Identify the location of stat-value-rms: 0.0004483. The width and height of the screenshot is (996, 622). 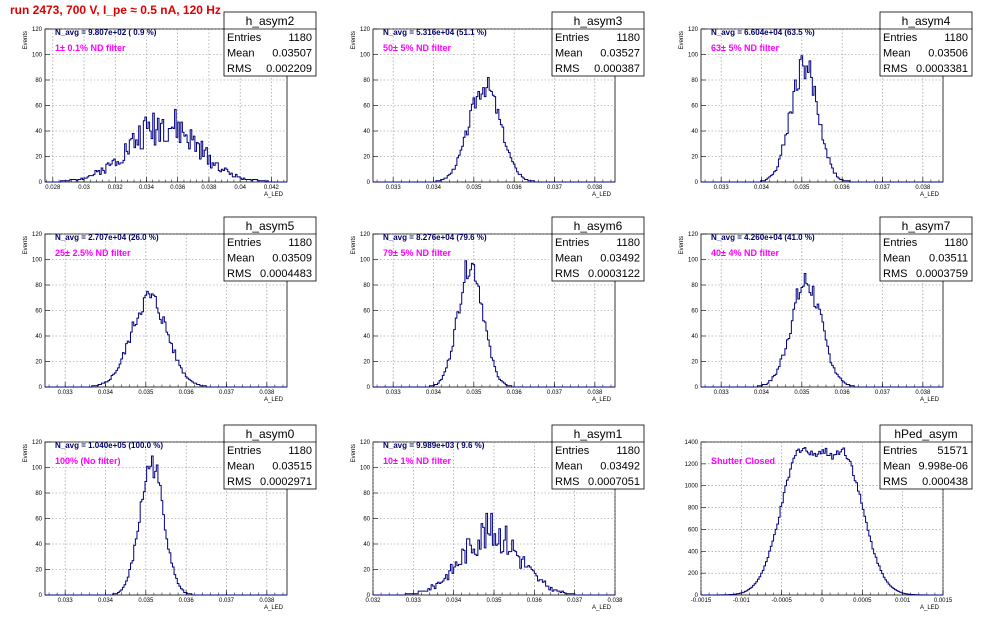
(286, 274).